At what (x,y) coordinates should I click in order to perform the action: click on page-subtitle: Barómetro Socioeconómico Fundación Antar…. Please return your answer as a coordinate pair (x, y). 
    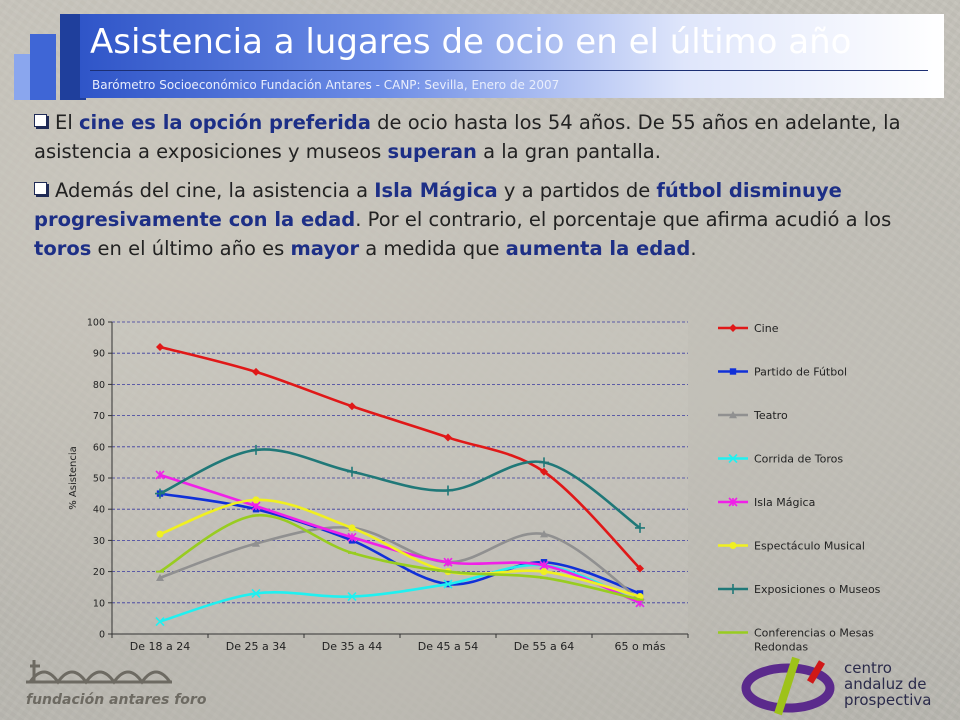
    Looking at the image, I should click on (326, 85).